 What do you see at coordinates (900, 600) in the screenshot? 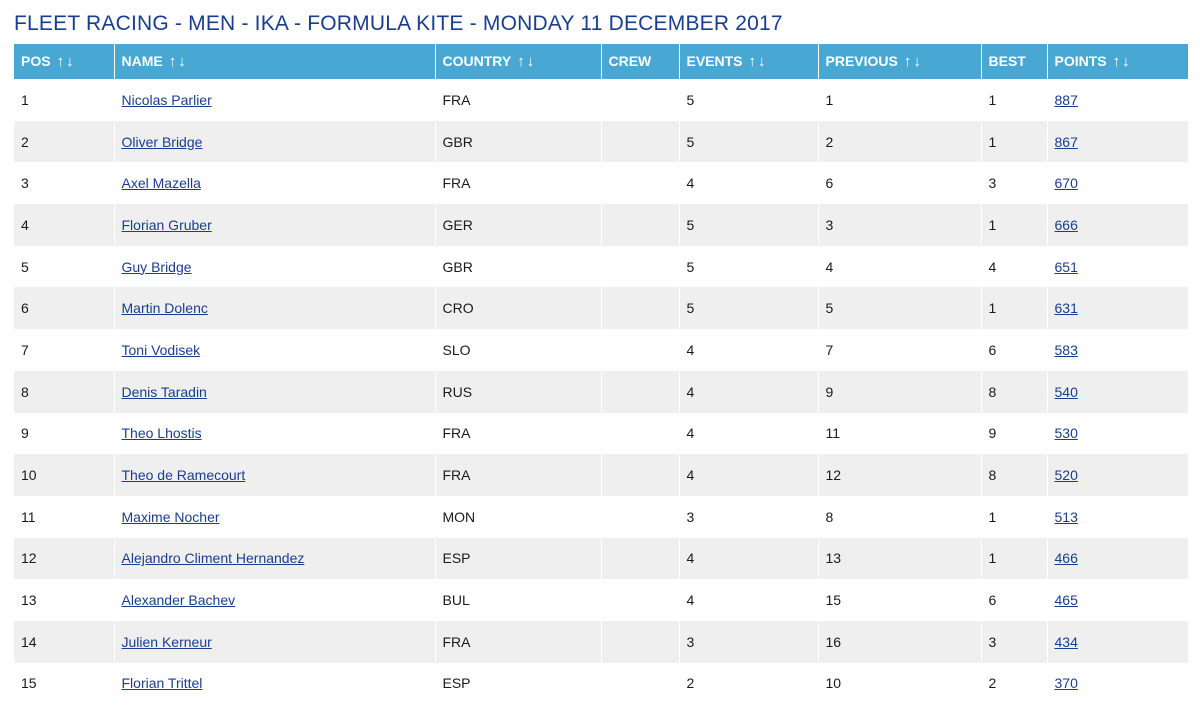
I see `cell-previous: 15` at bounding box center [900, 600].